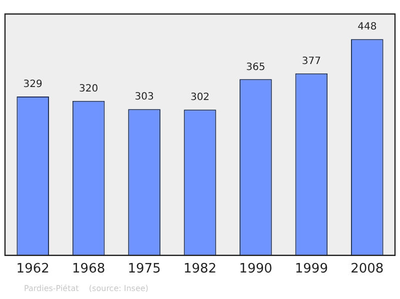  Describe the element at coordinates (200, 269) in the screenshot. I see `x-tick-label: 1982` at that location.